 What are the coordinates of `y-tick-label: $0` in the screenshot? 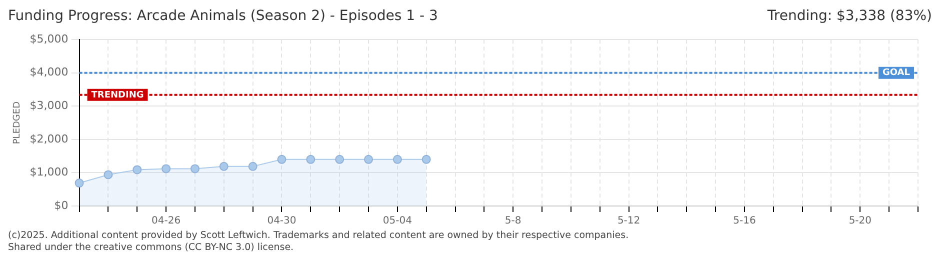 It's located at (61, 205).